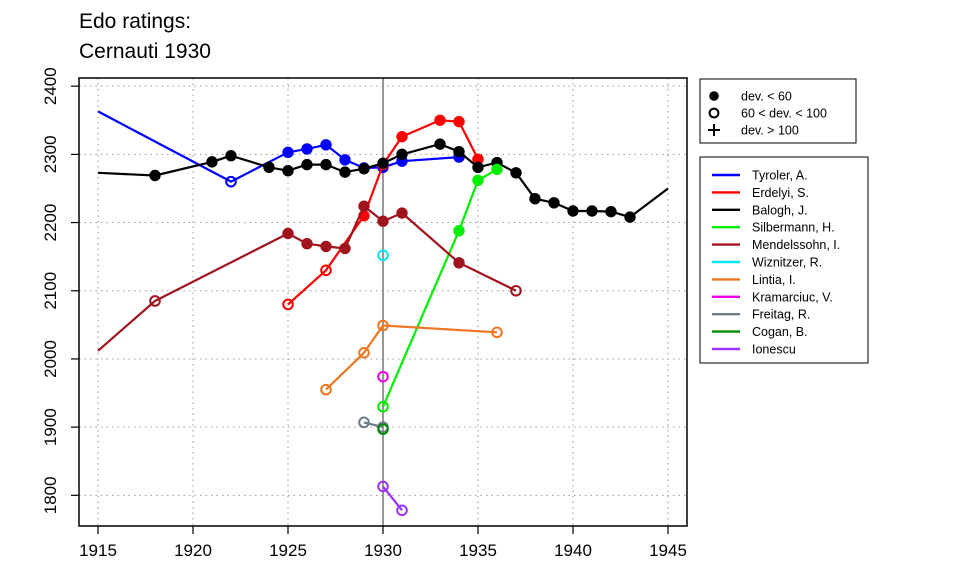 The image size is (960, 576). What do you see at coordinates (784, 114) in the screenshot?
I see `marker-legend-label: 60 < dev. < 100` at bounding box center [784, 114].